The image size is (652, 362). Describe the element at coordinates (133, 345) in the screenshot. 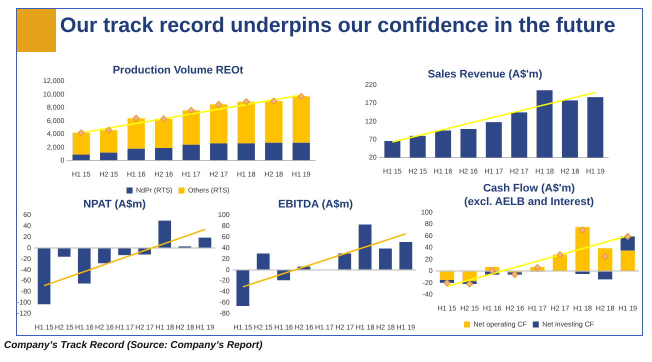

I see `text: Company’s Track Record (Source: Company’s Report)` at that location.